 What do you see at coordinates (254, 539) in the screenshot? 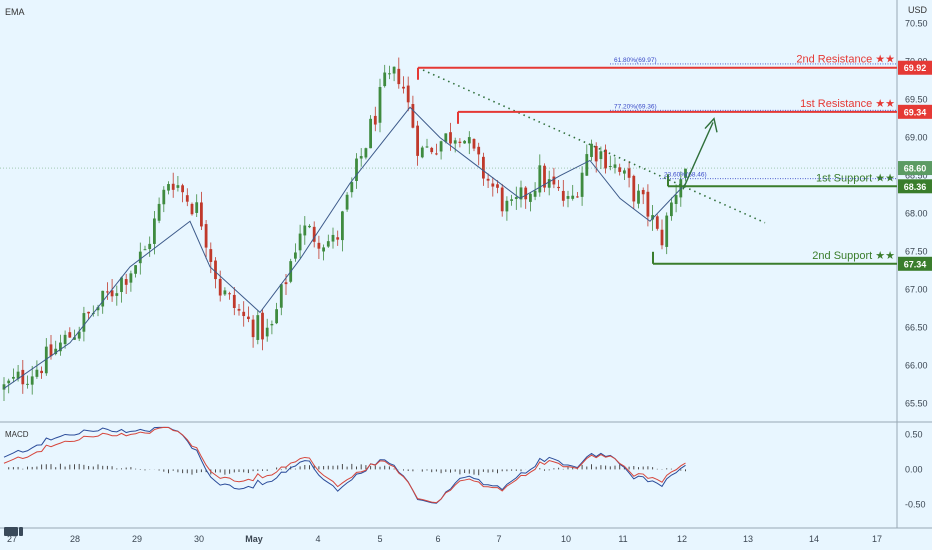
I see `time-tick-label: May` at bounding box center [254, 539].